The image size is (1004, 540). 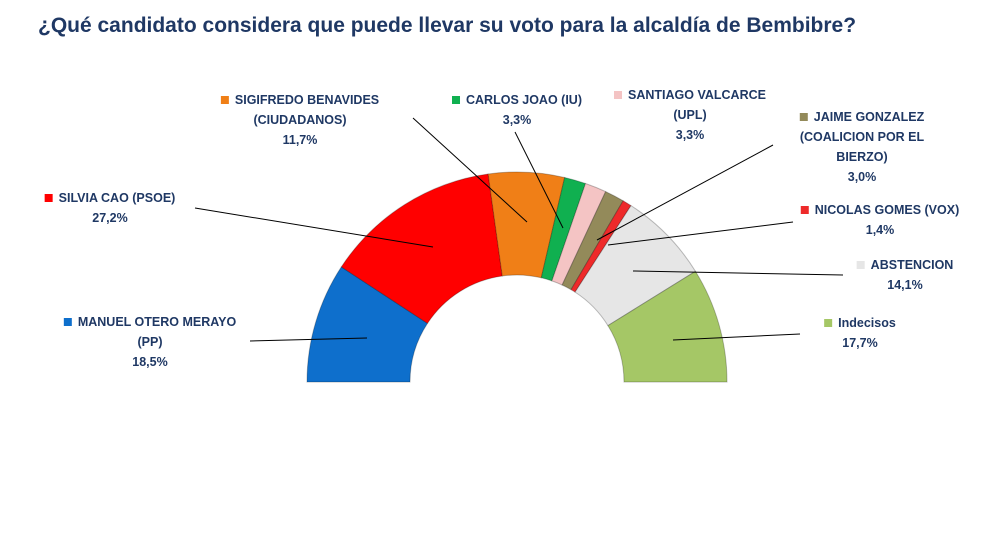 I want to click on value-label: 27,2%, so click(x=110, y=218).